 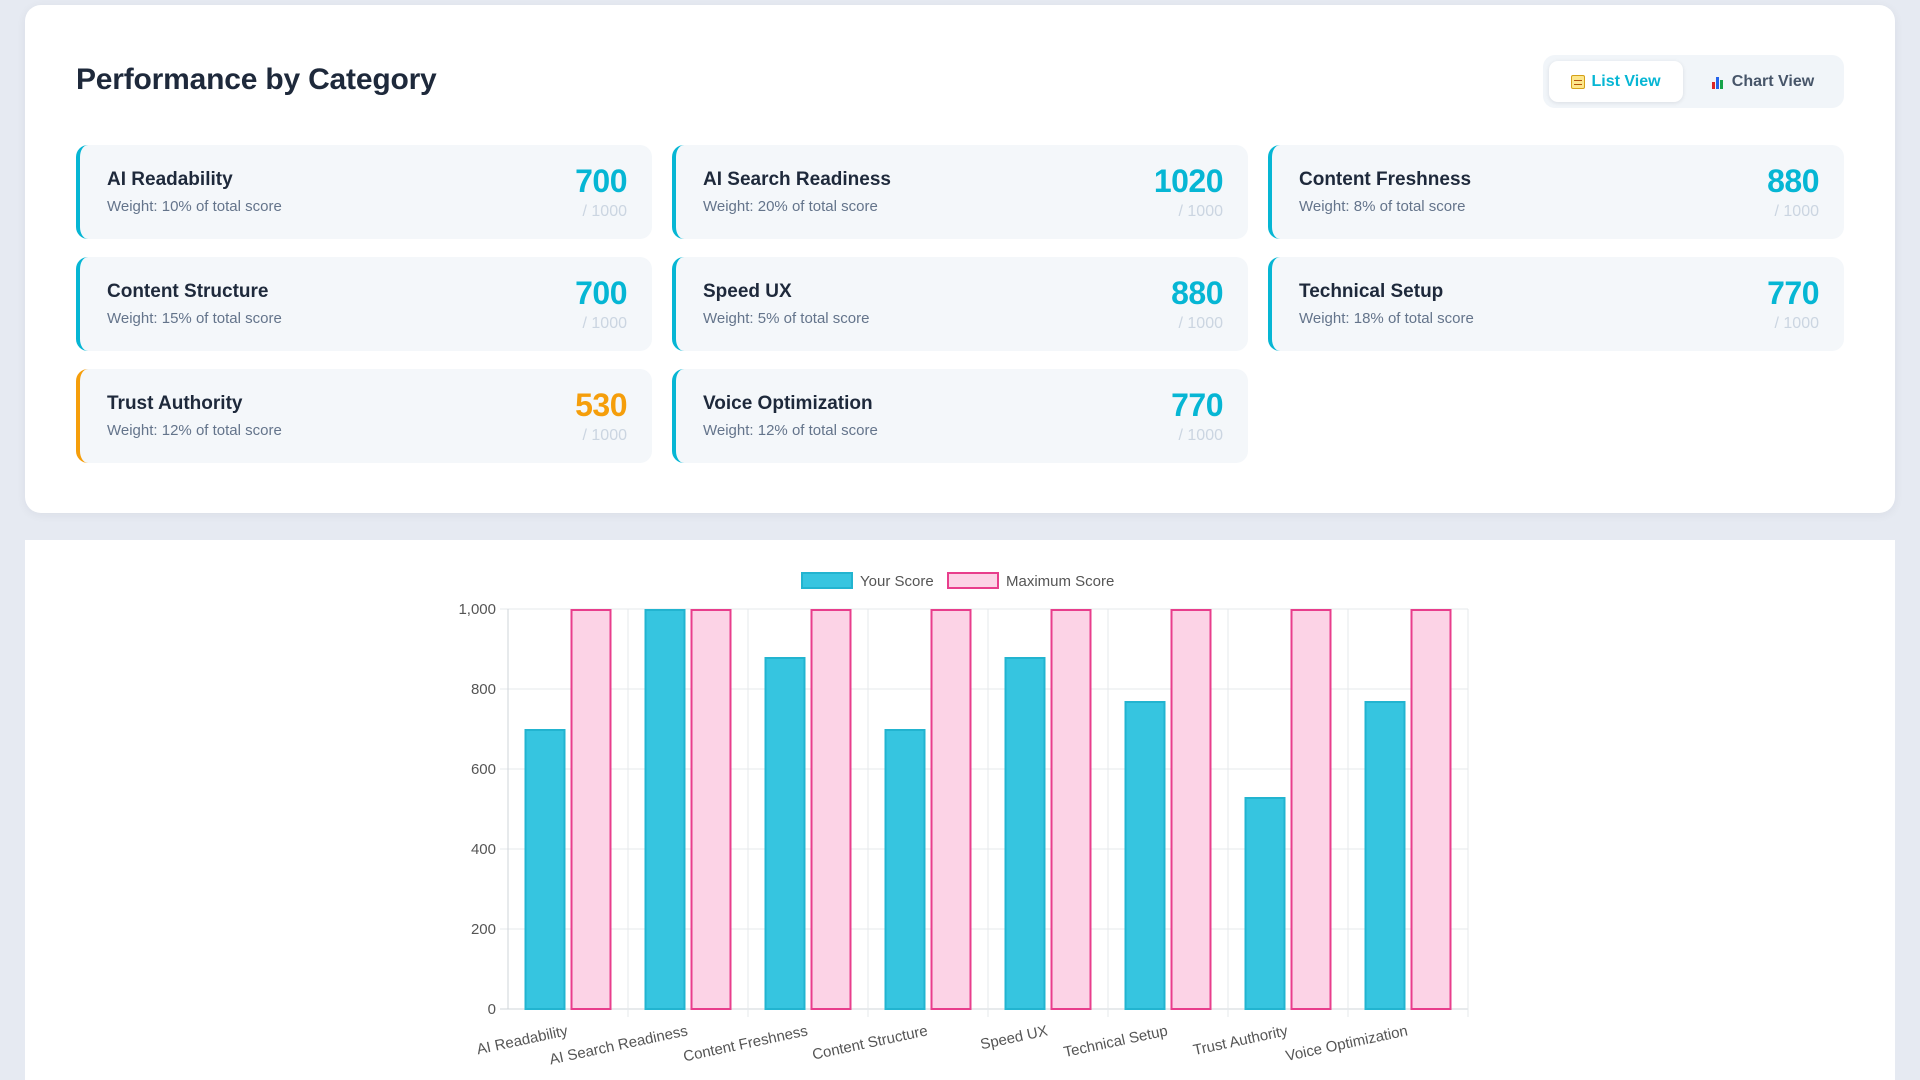 I want to click on y-tick-label: 800, so click(x=483, y=689).